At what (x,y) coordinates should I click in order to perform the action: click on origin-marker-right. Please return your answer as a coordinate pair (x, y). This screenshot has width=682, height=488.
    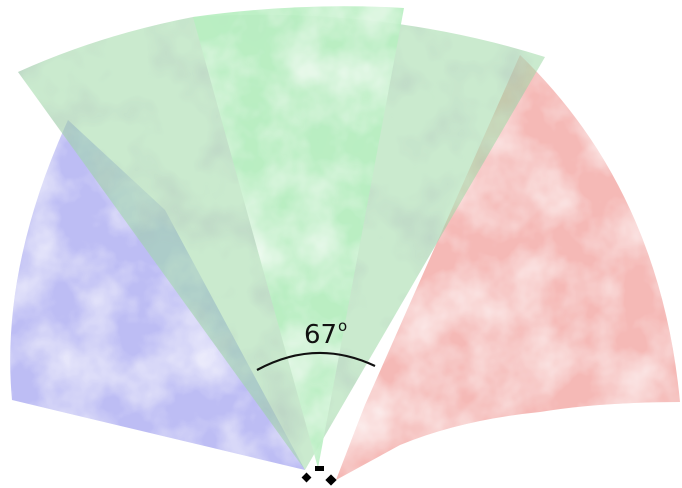
    Looking at the image, I should click on (331, 480).